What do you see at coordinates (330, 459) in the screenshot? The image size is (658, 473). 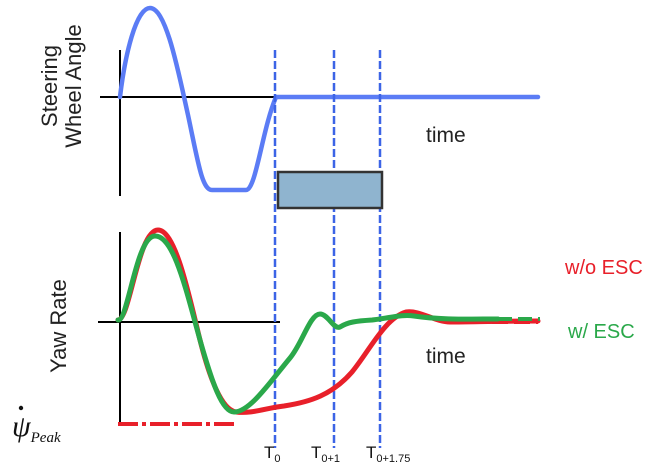 I see `tick-t01-sub: 0+1` at bounding box center [330, 459].